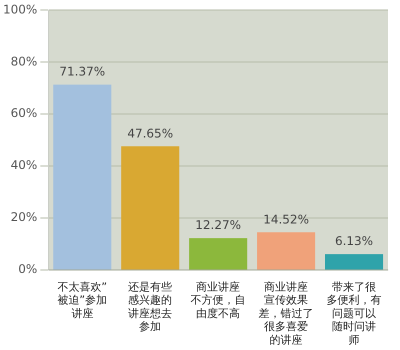 Image resolution: width=400 pixels, height=350 pixels. Describe the element at coordinates (286, 219) in the screenshot. I see `data-label: 14.52%` at that location.